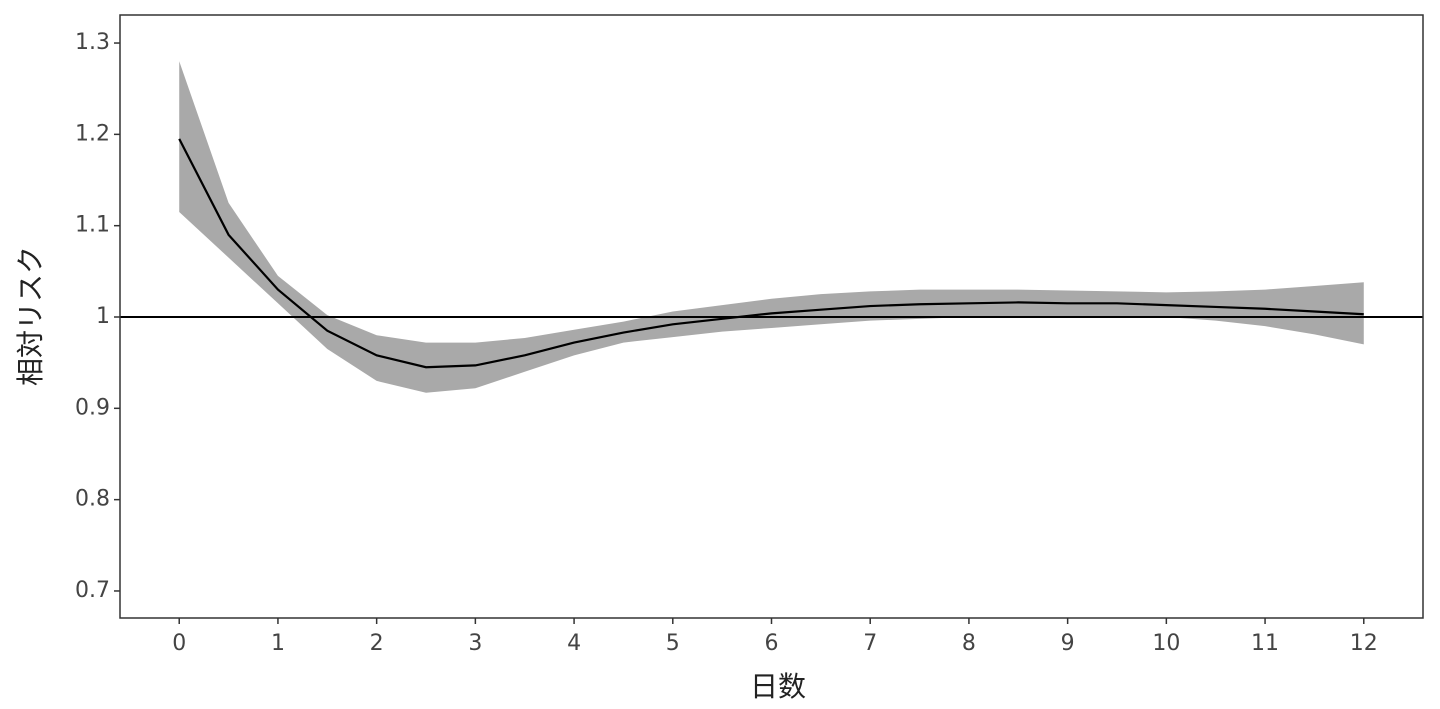 The height and width of the screenshot is (709, 1440). What do you see at coordinates (969, 643) in the screenshot?
I see `x-tick-label: 8` at bounding box center [969, 643].